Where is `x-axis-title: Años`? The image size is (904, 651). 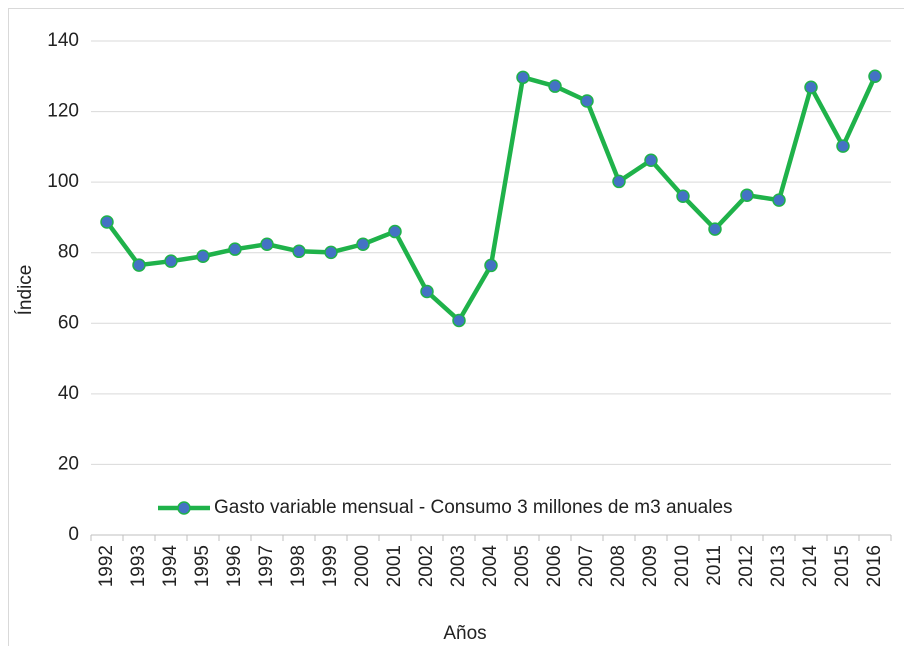 x-axis-title: Años is located at coordinates (464, 633).